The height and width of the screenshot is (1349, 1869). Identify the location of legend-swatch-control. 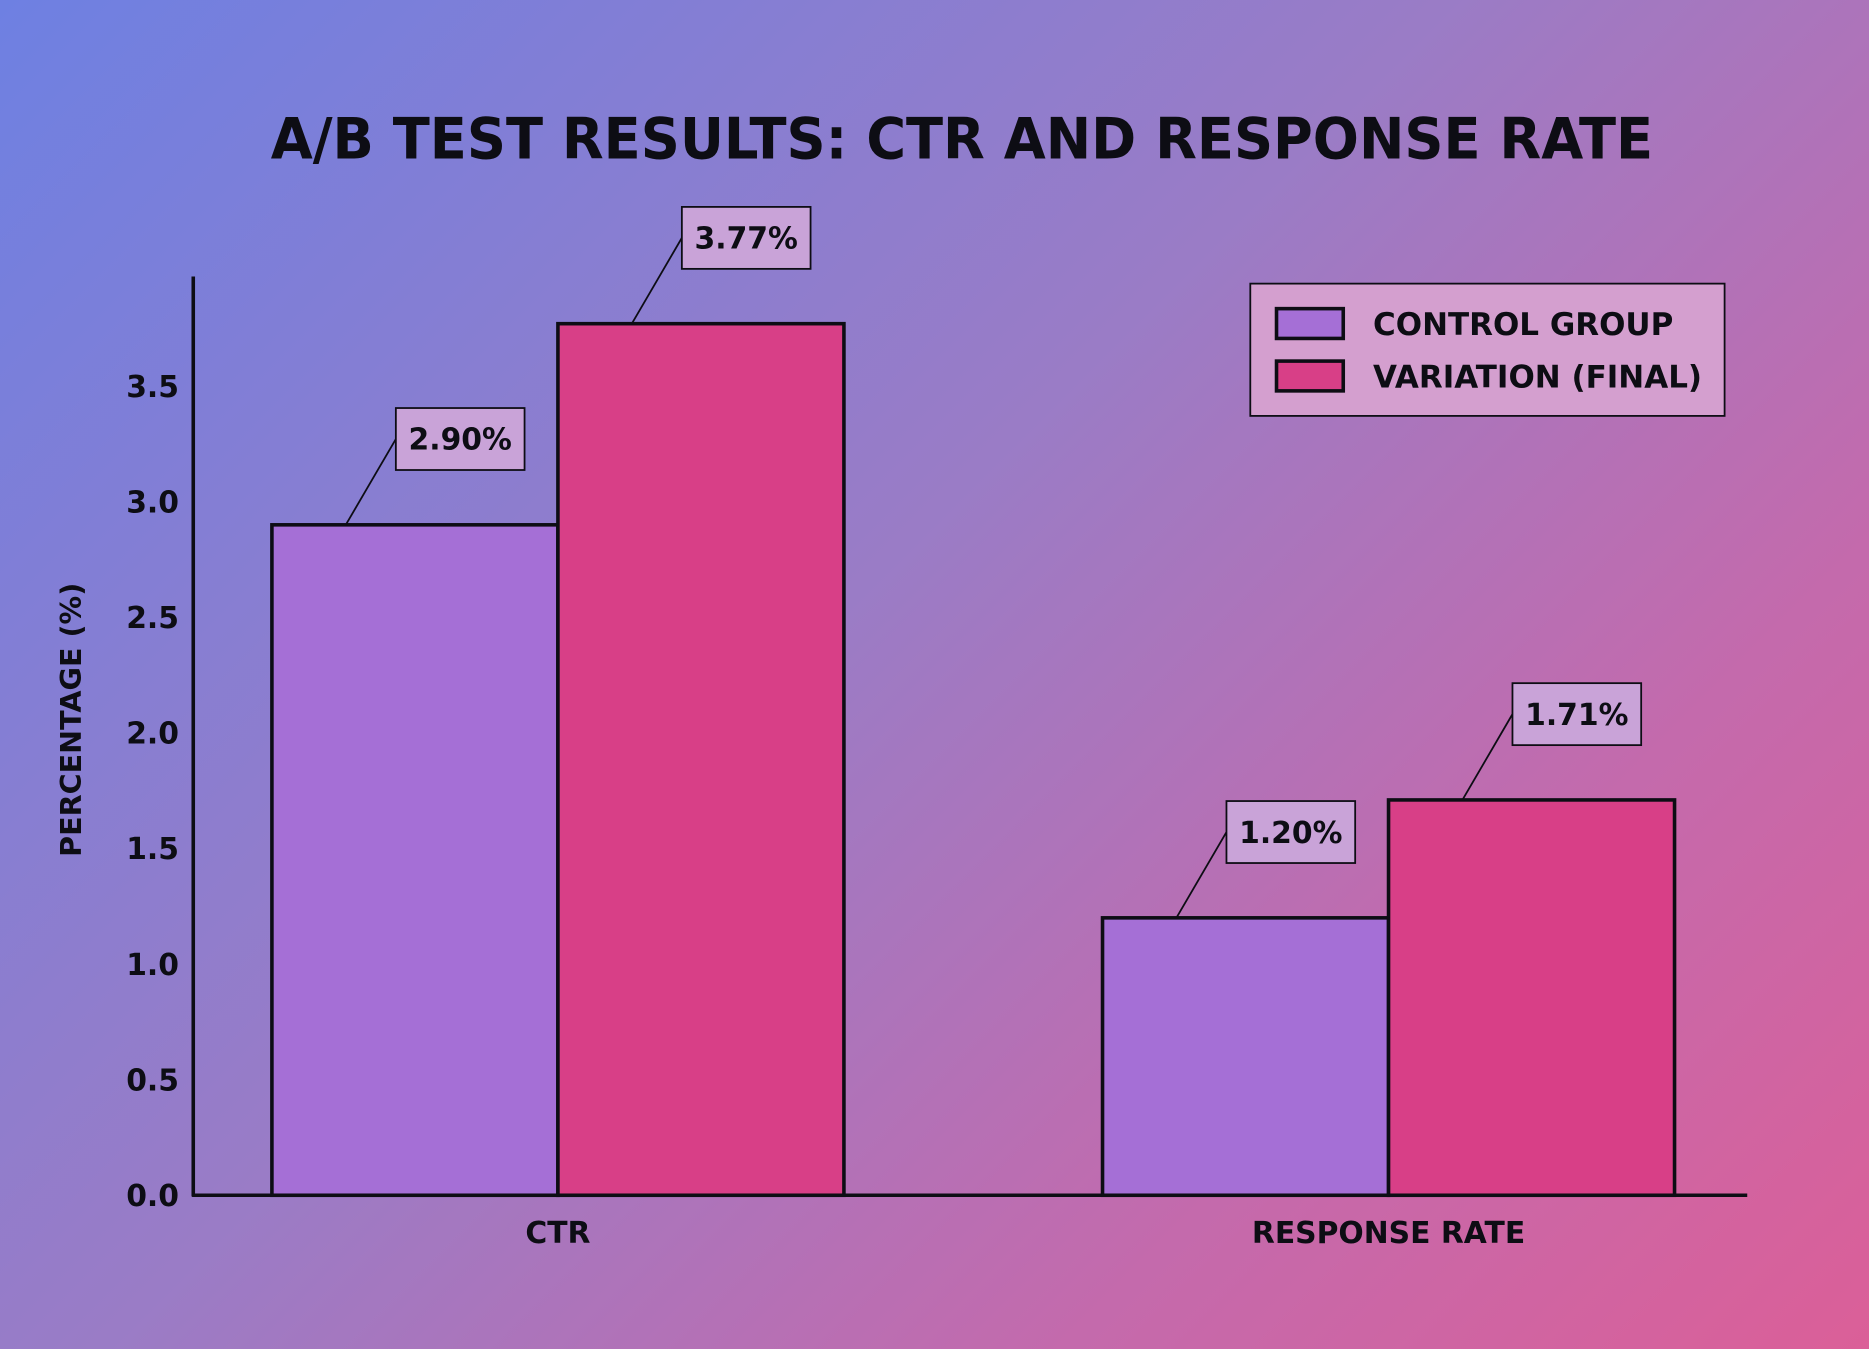
(1310, 323).